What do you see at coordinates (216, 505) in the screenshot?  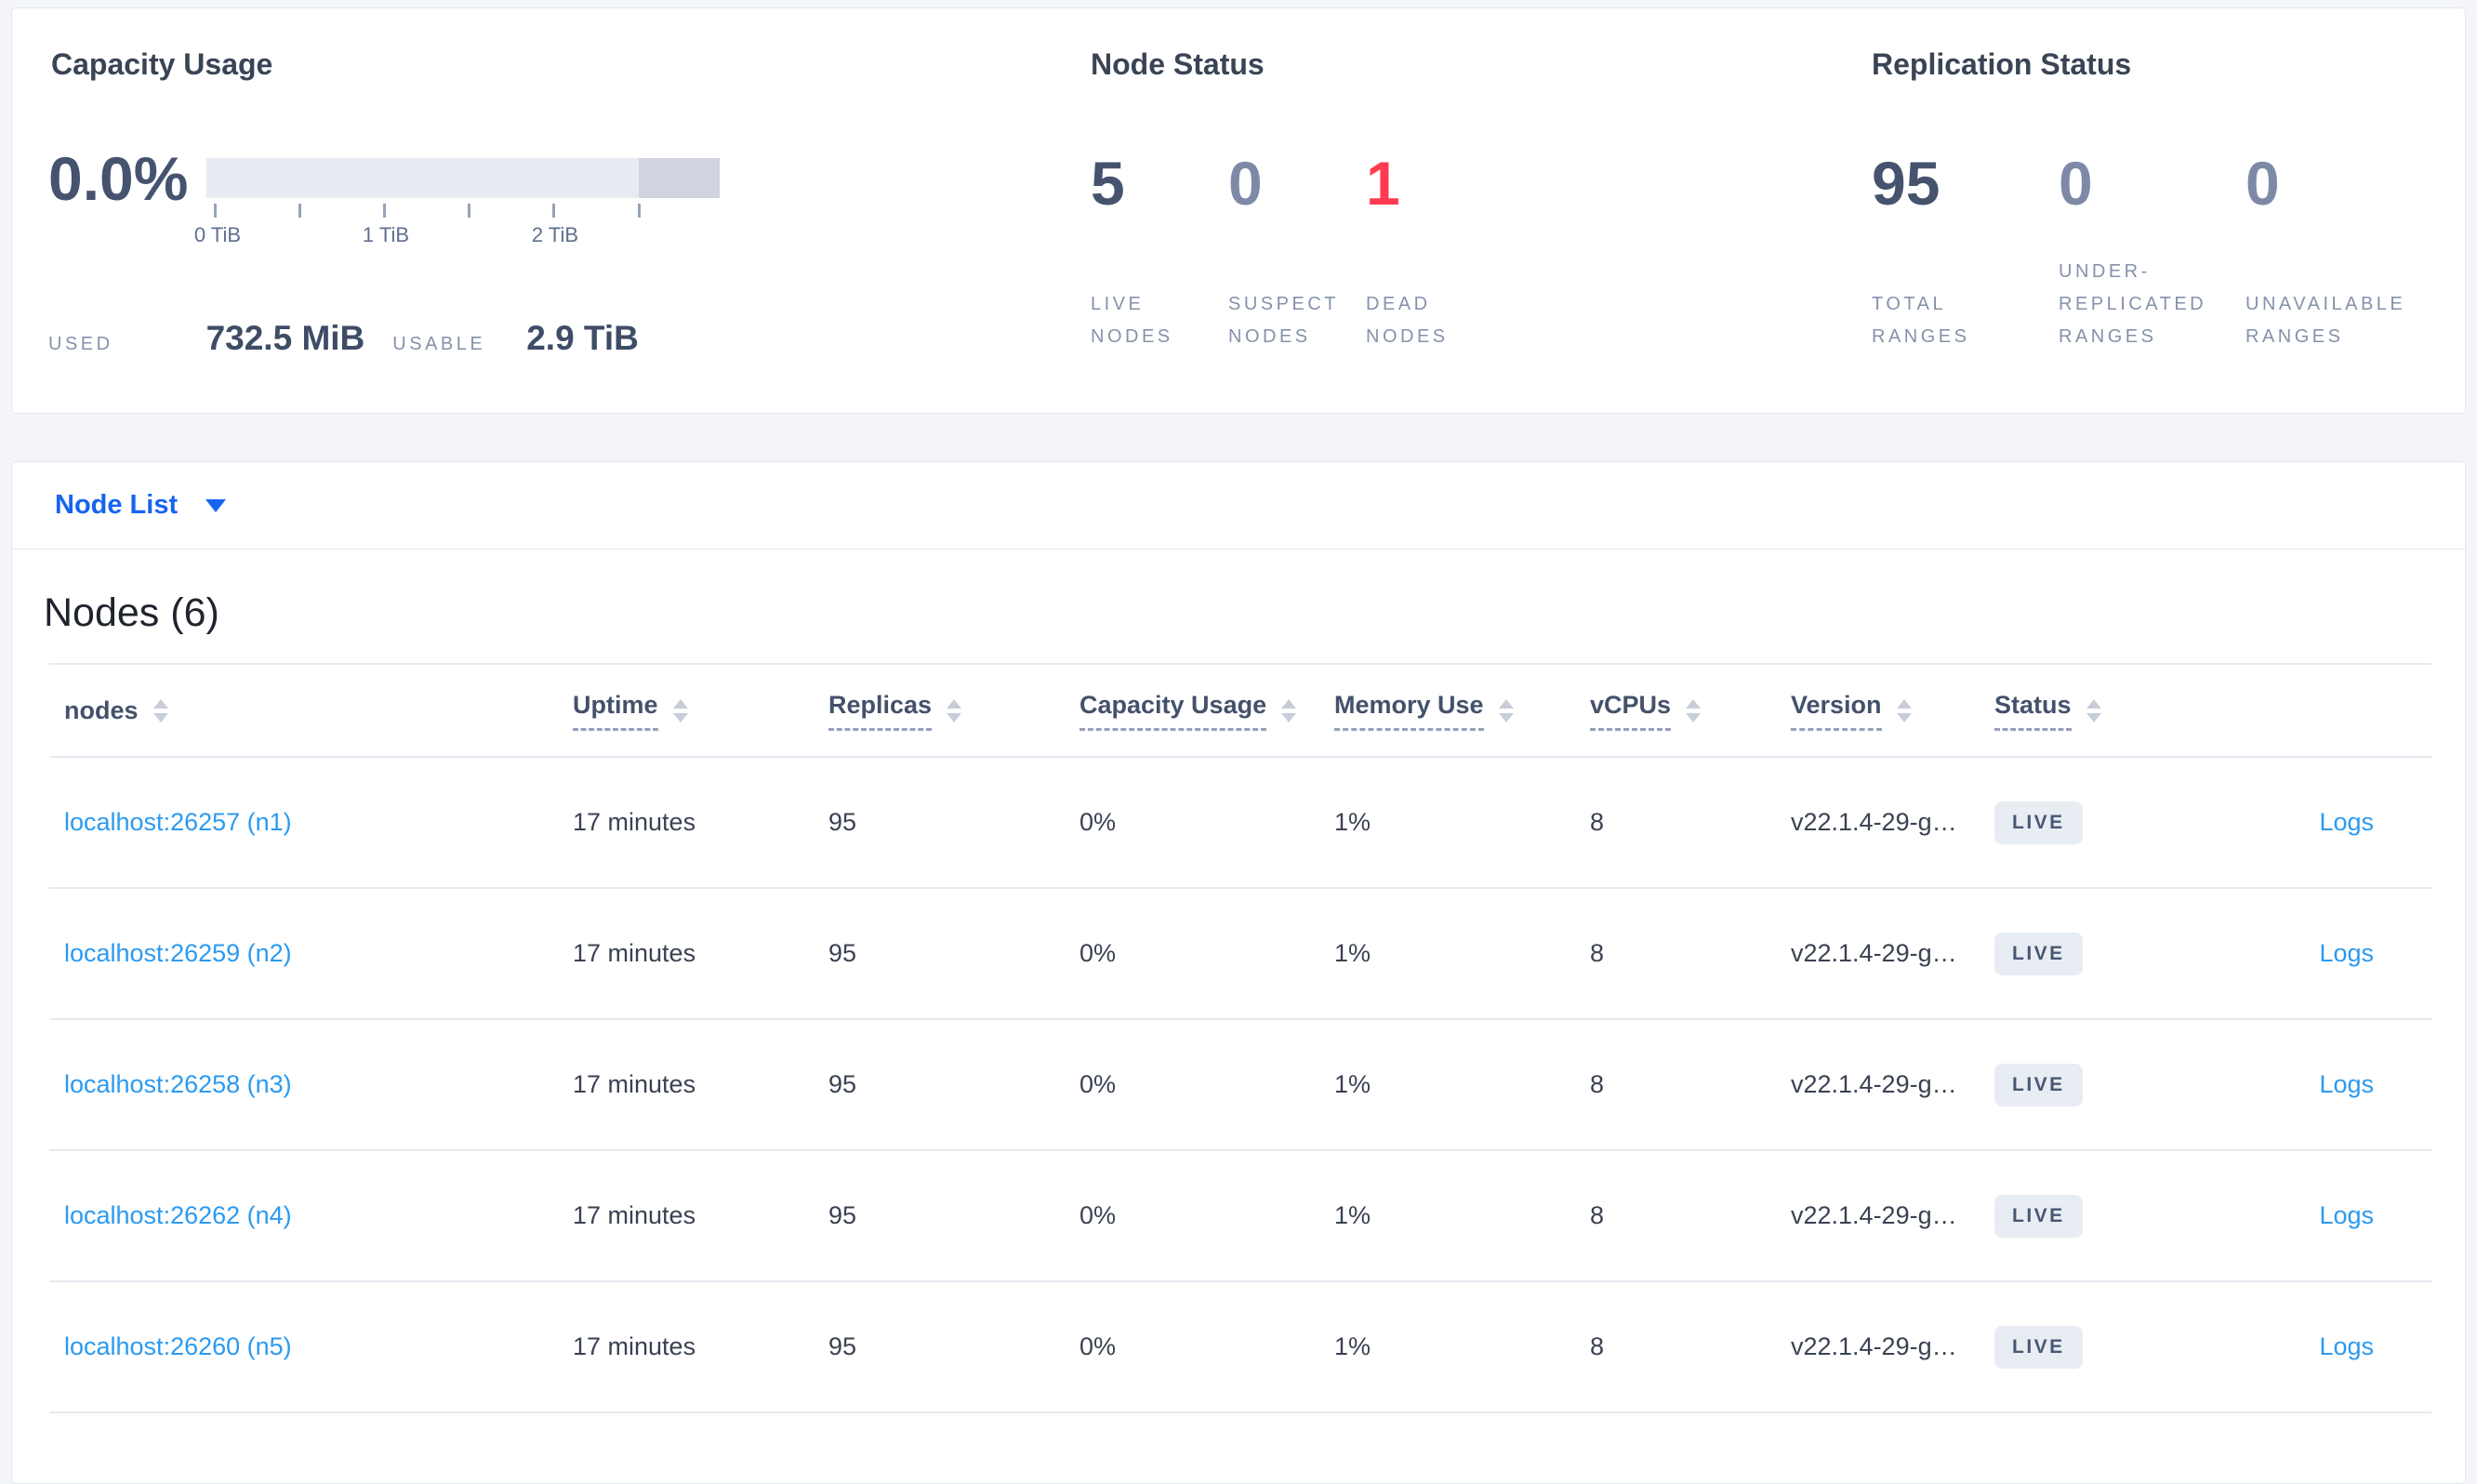 I see `chevron-down-icon` at bounding box center [216, 505].